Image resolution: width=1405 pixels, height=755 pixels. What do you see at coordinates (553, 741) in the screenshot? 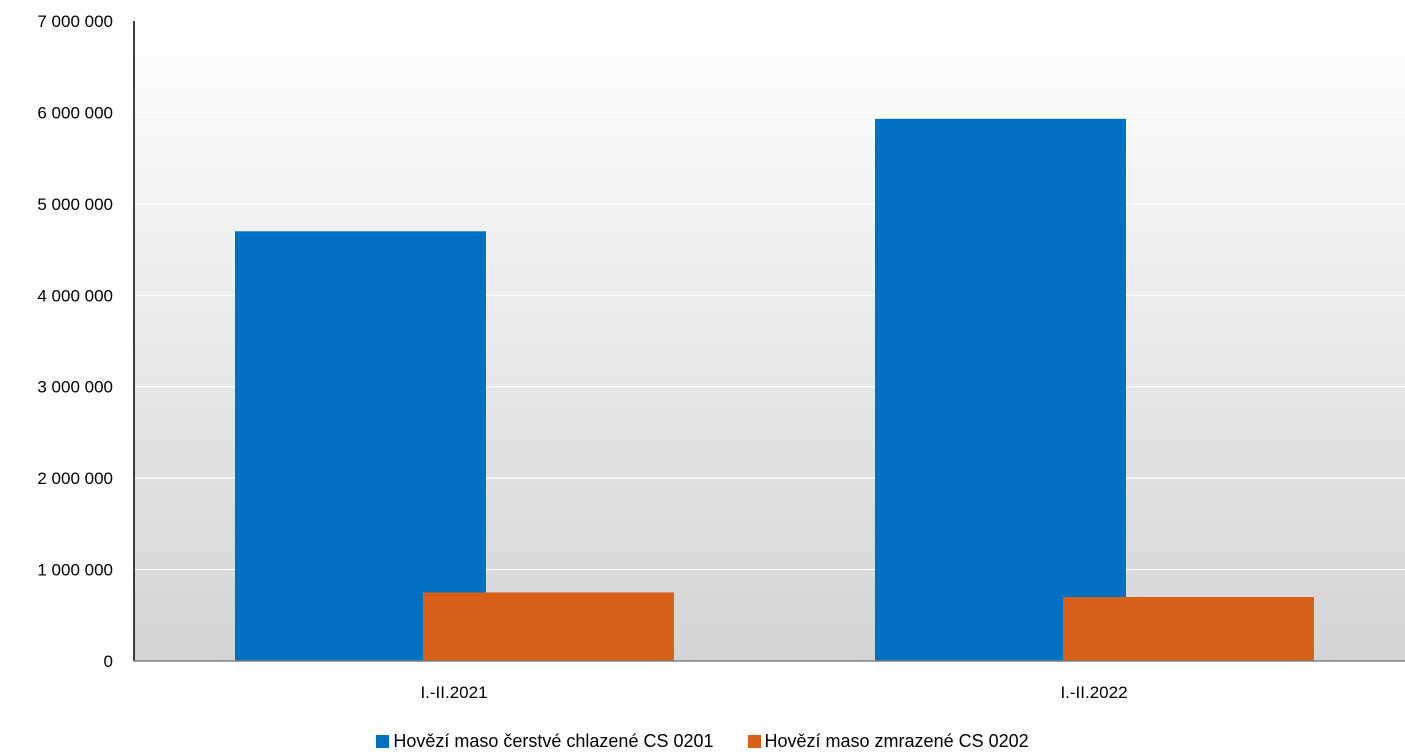
I see `legend-label-fresh: Hovězí maso čerstvé chlazené CS 0201` at bounding box center [553, 741].